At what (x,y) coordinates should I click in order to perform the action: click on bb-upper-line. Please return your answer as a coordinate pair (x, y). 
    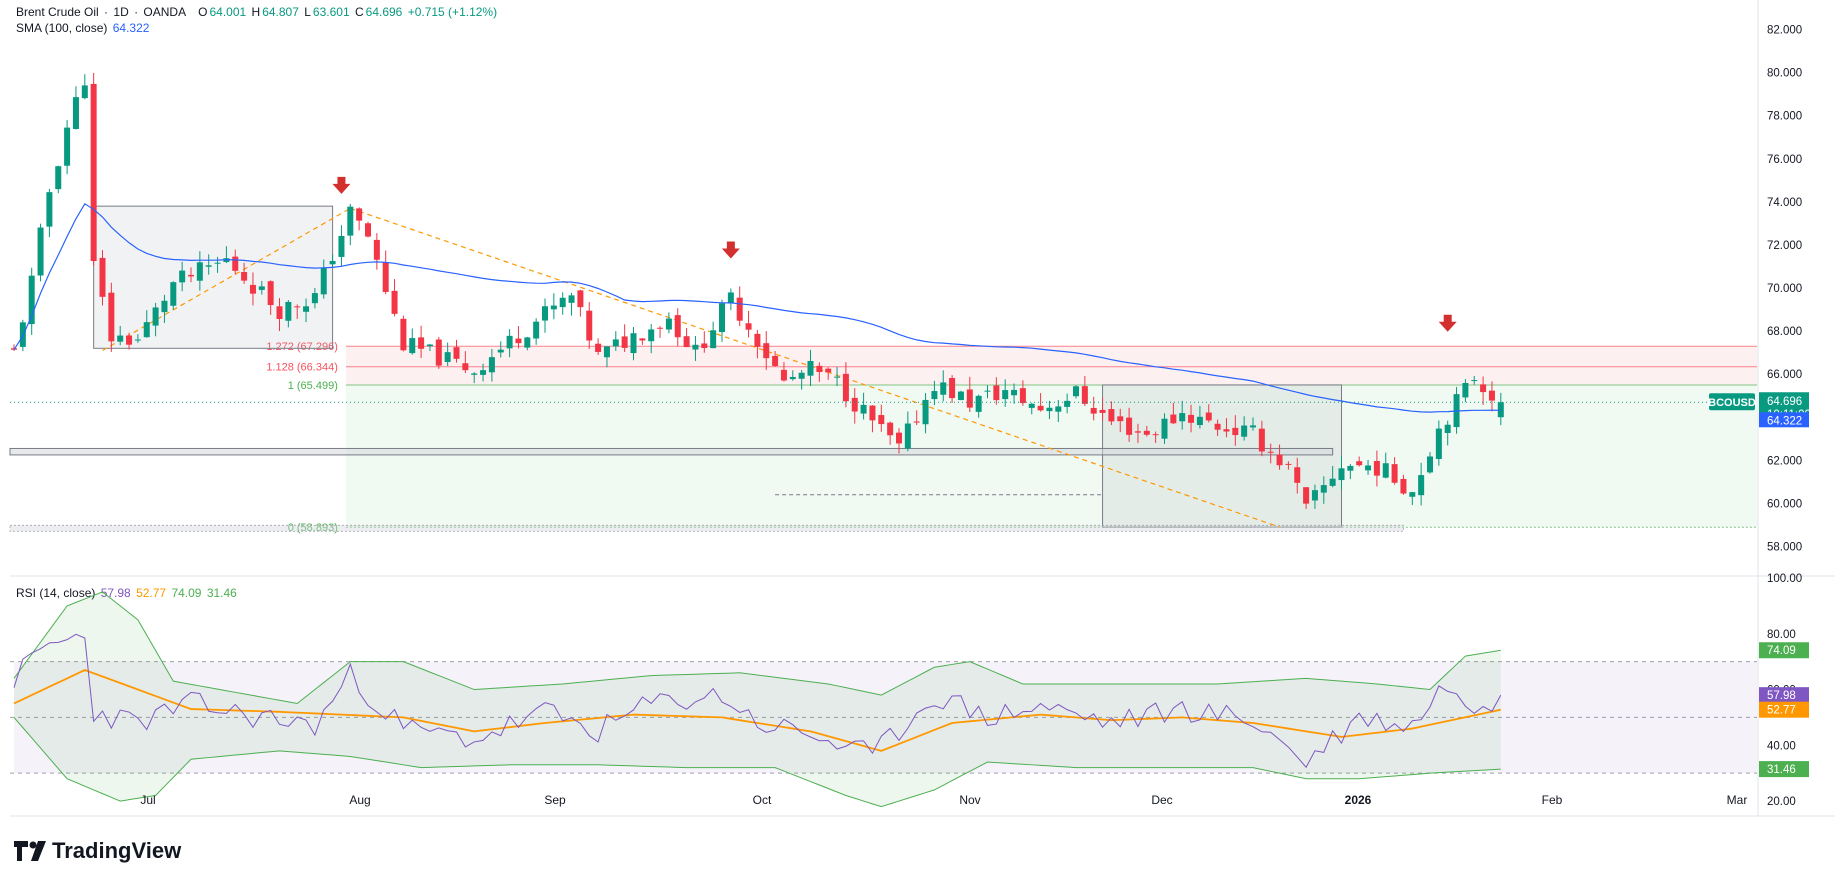
    Looking at the image, I should click on (757, 648).